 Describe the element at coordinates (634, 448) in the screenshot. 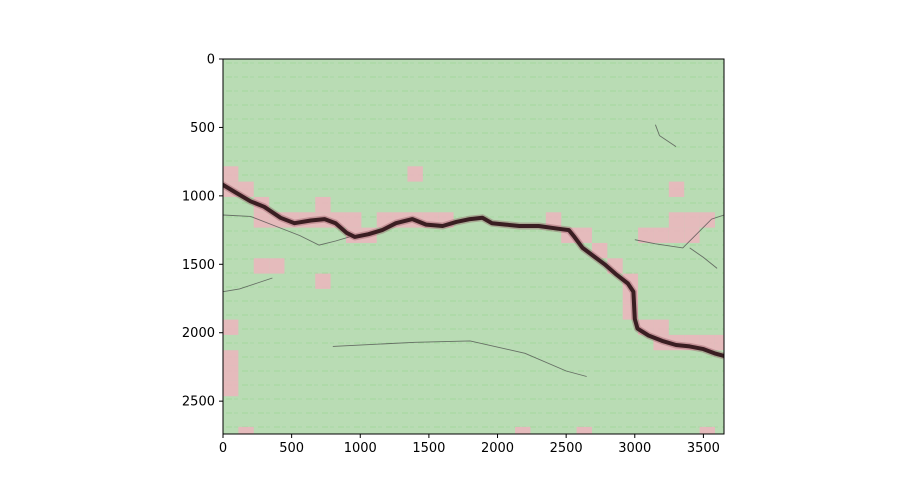

I see `x-tick-label: 3000` at that location.